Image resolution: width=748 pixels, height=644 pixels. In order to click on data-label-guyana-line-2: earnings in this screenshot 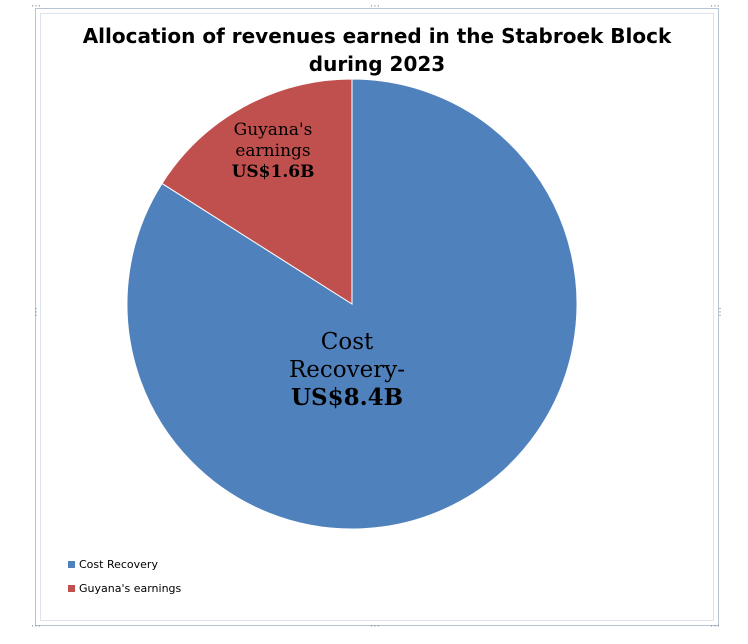, I will do `click(273, 151)`.